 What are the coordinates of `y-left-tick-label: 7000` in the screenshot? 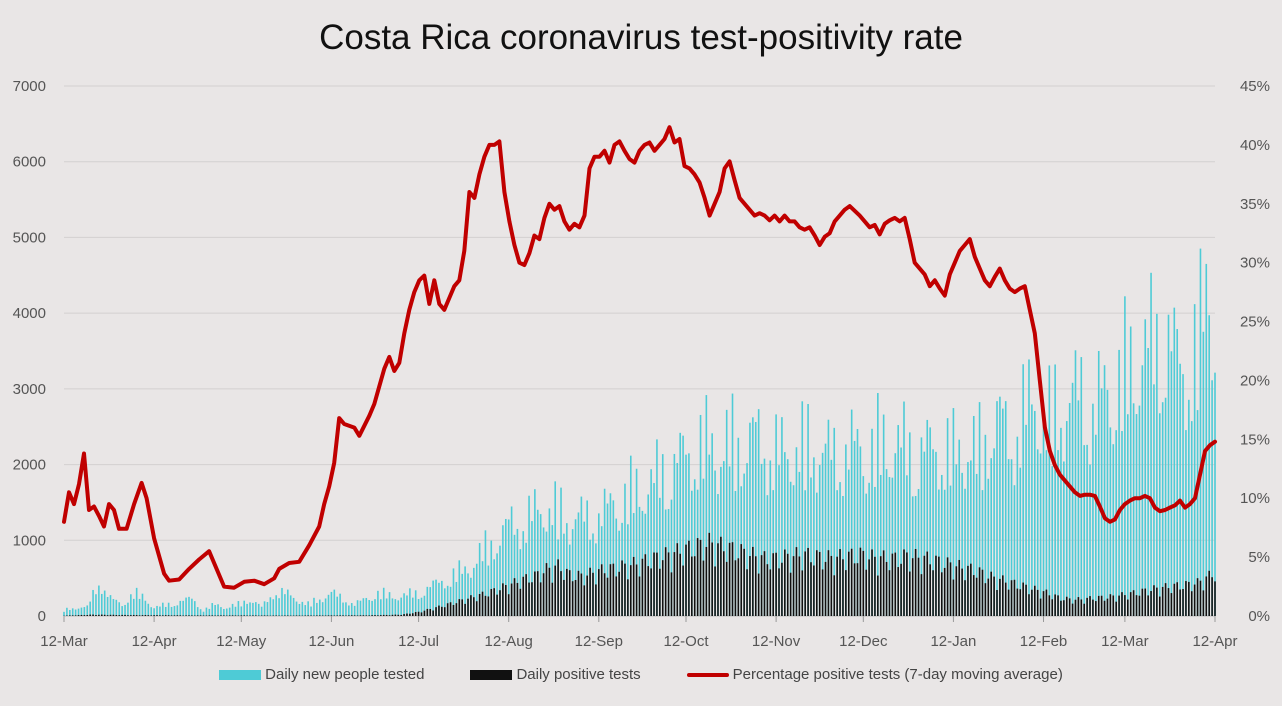 It's located at (29, 86).